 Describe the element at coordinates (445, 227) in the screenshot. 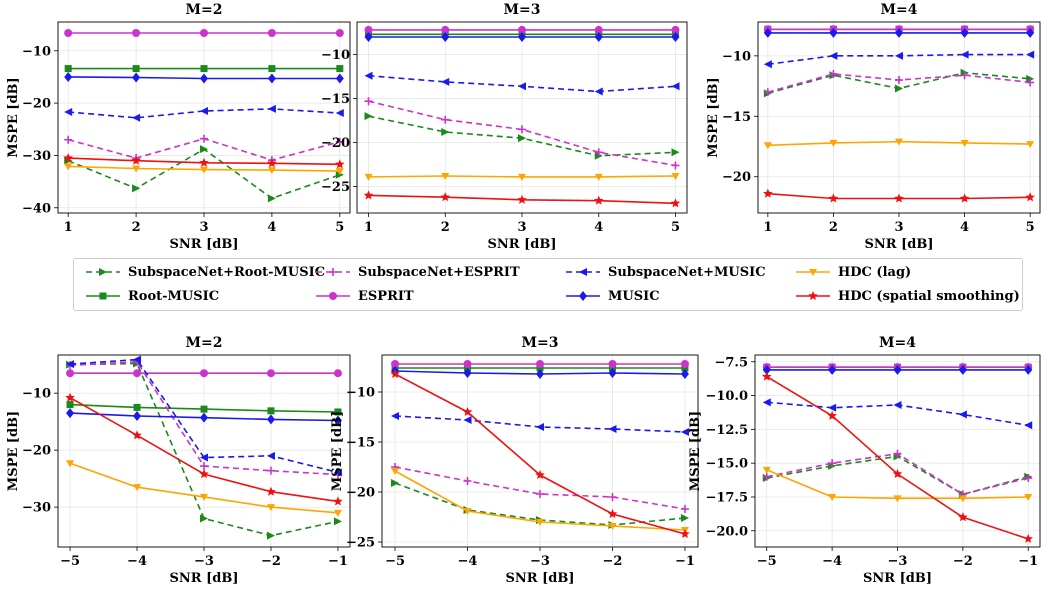

I see `x-tick-label: 2` at that location.